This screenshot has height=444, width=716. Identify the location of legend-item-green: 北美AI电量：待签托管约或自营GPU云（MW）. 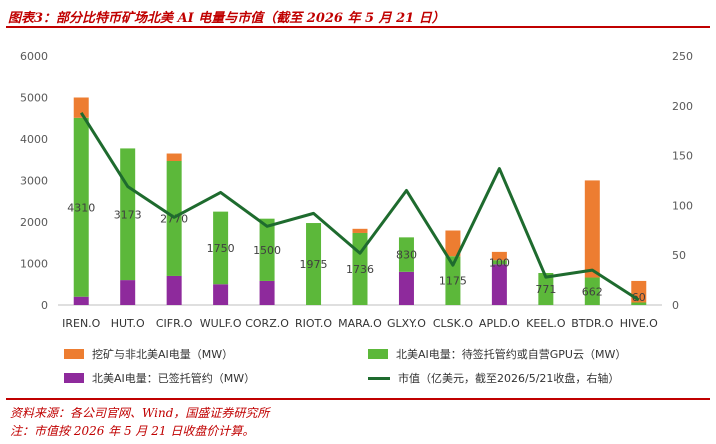
(497, 354).